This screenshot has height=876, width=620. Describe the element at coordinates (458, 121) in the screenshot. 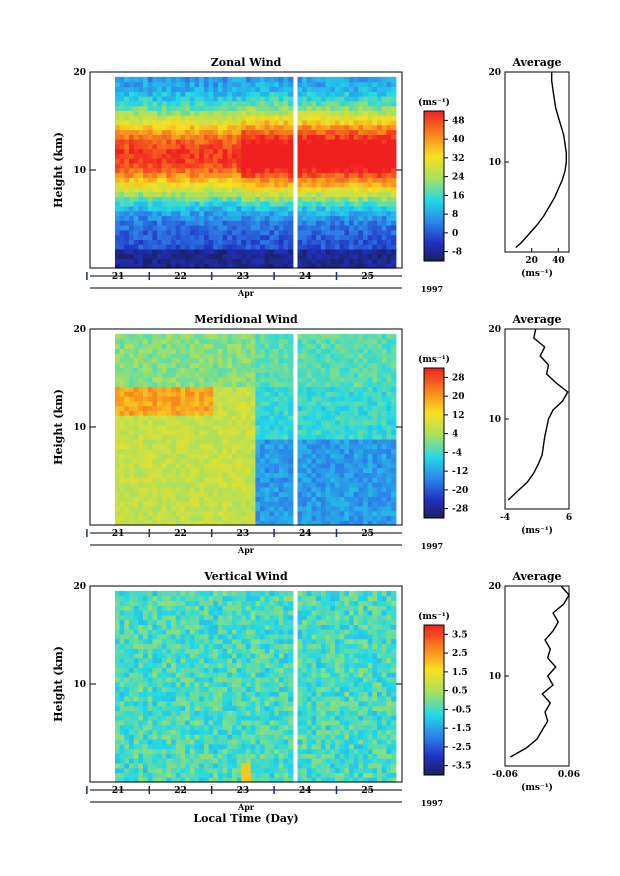

I see `colorbar-tick-label: 48` at that location.